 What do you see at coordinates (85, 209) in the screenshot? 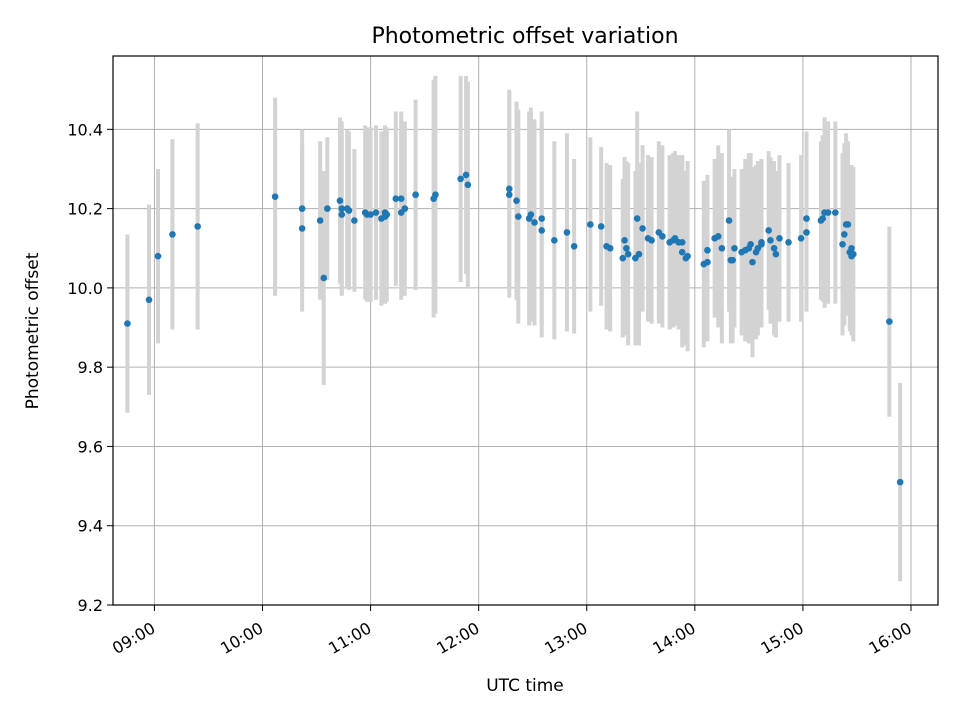
I see `y-tick-label: 10.2` at bounding box center [85, 209].